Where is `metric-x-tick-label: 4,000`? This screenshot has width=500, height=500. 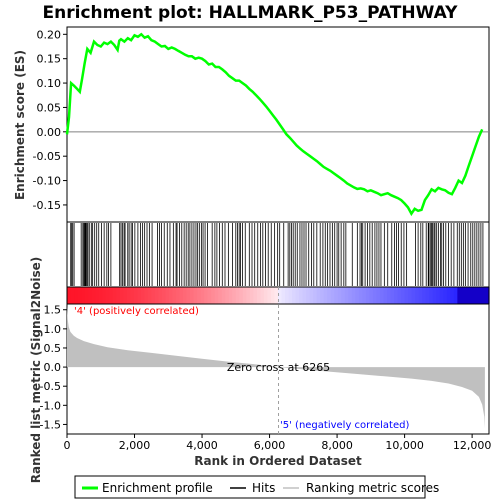
metric-x-tick-label: 4,000 is located at coordinates (202, 445).